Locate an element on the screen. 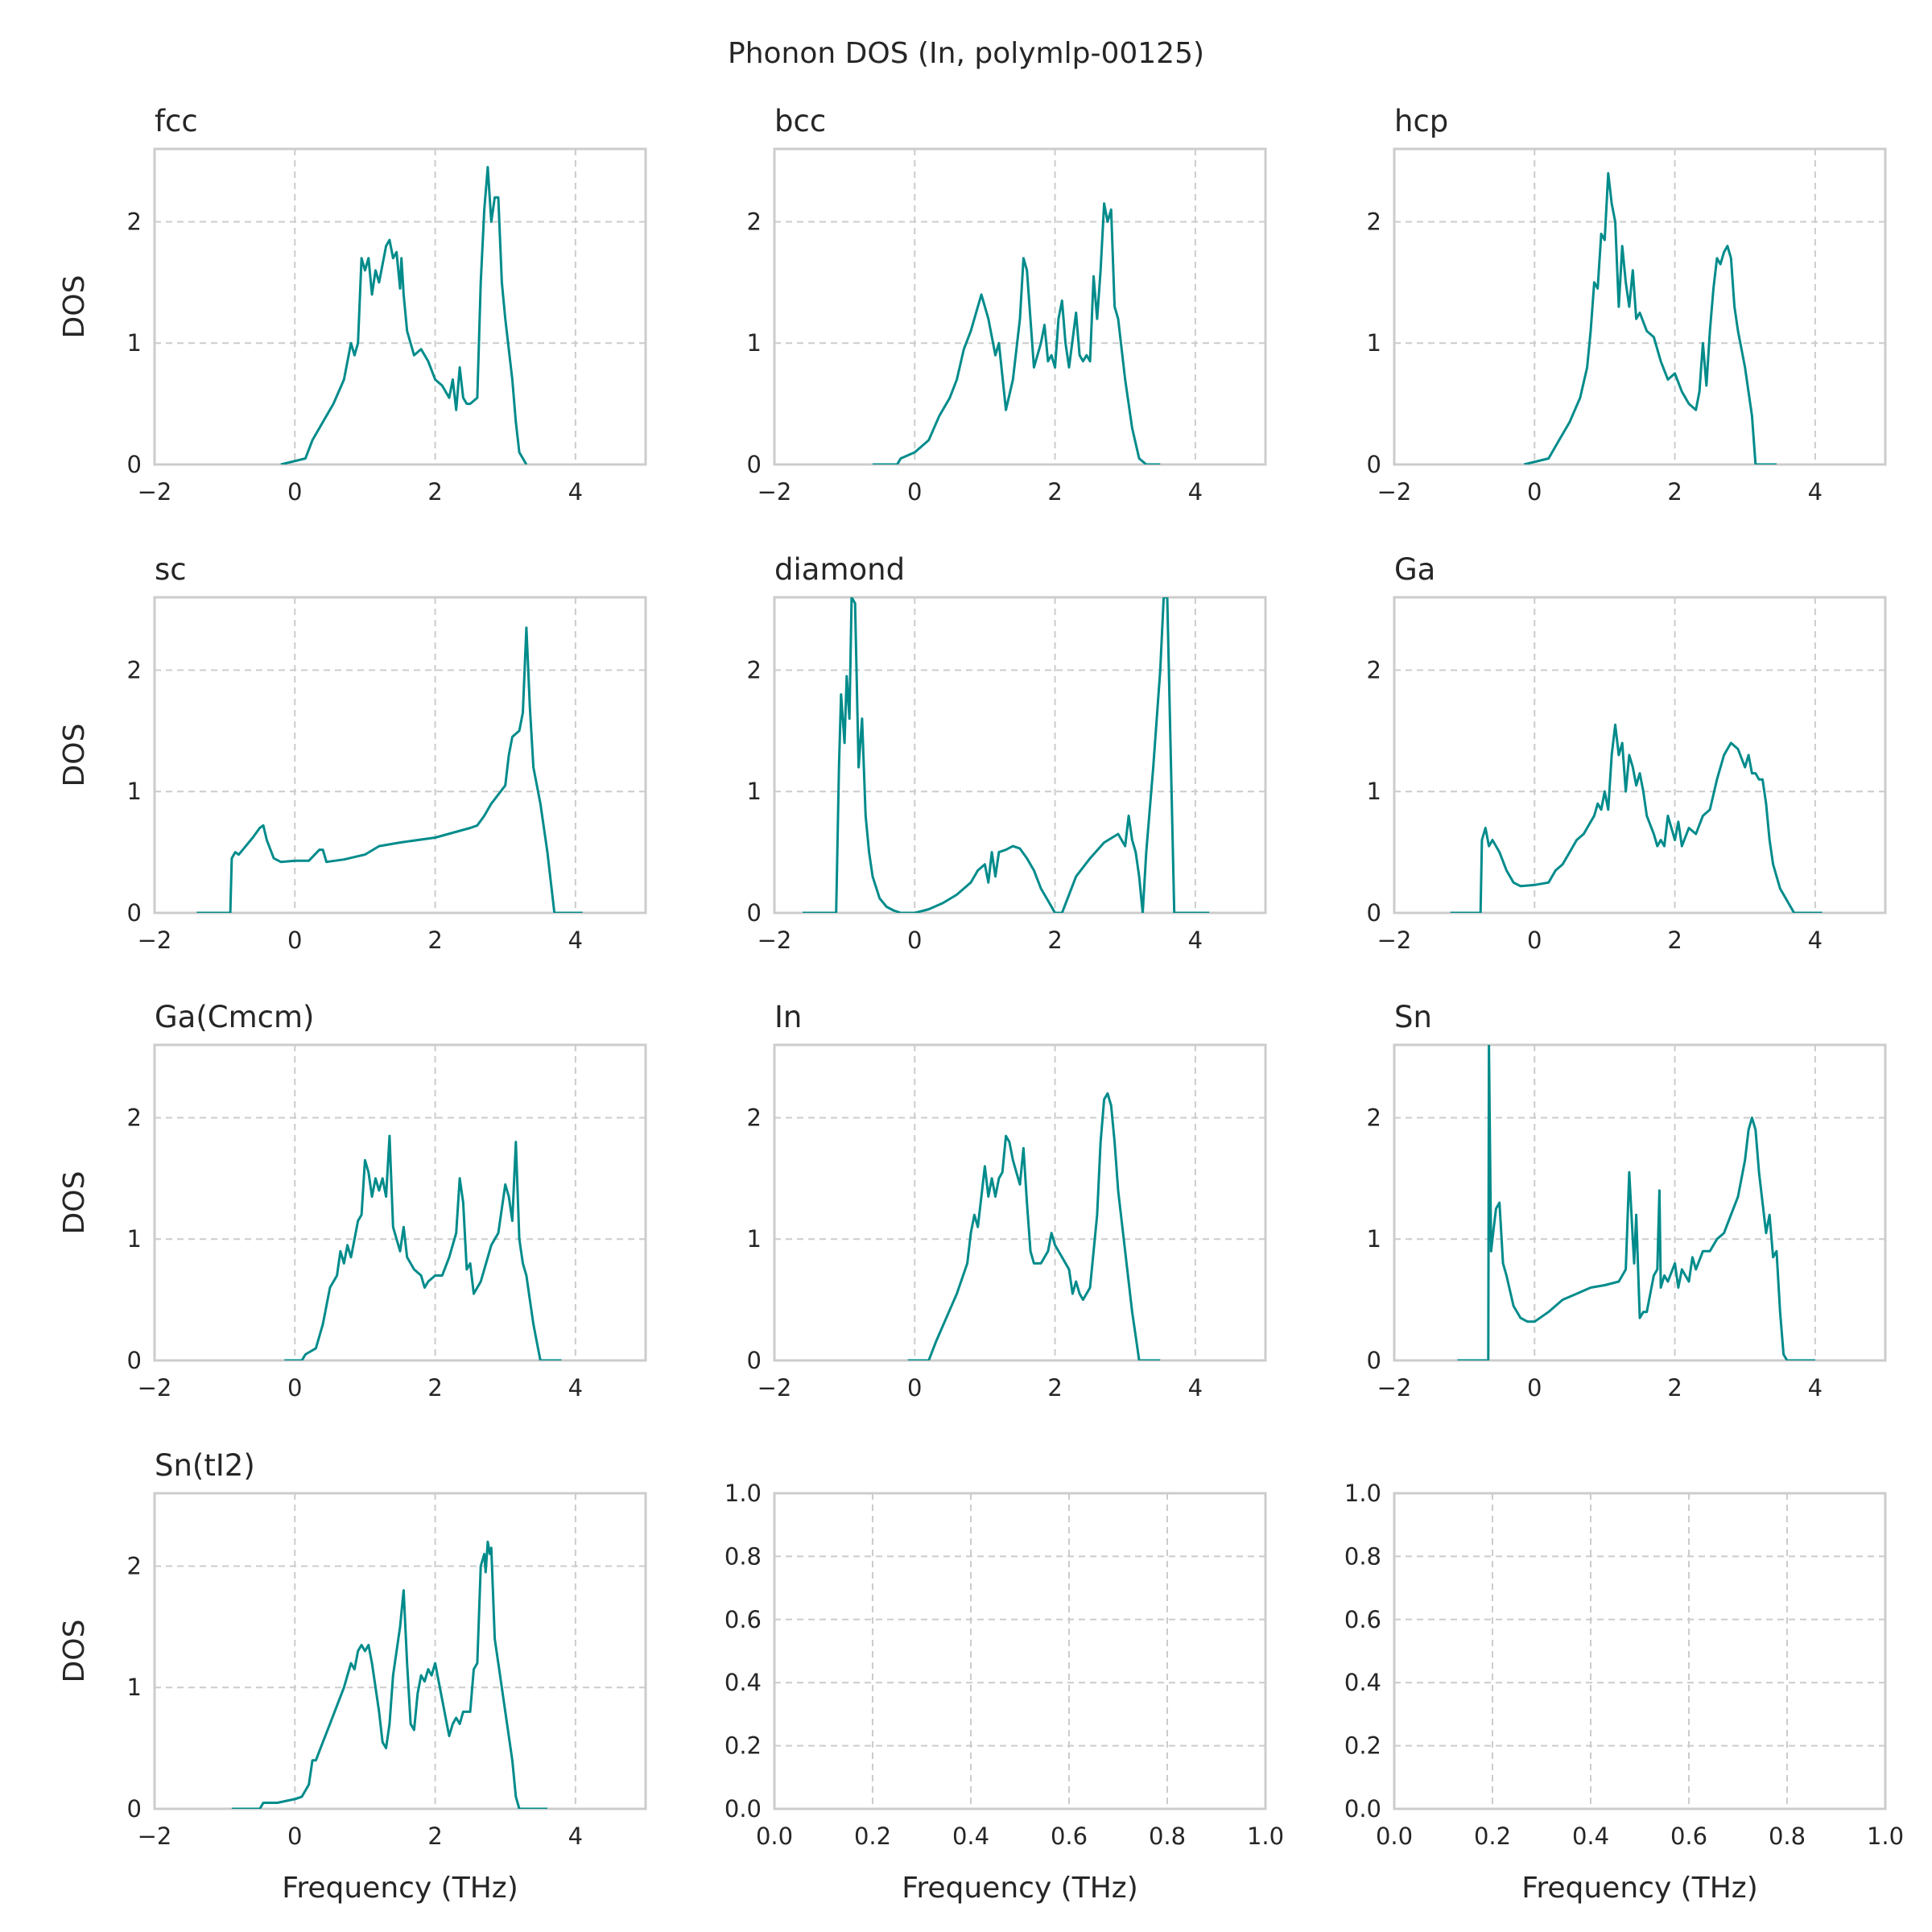 The height and width of the screenshot is (1932, 1932). y-tick-label: 0.8 is located at coordinates (743, 1556).